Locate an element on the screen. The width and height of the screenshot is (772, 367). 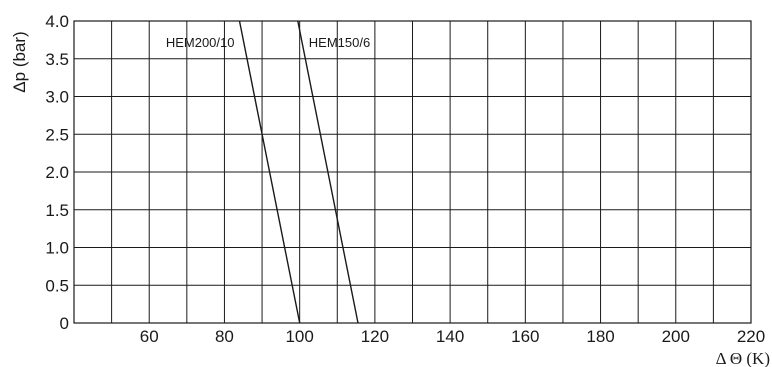
y-axis-label: Δp (bar) is located at coordinates (19, 61).